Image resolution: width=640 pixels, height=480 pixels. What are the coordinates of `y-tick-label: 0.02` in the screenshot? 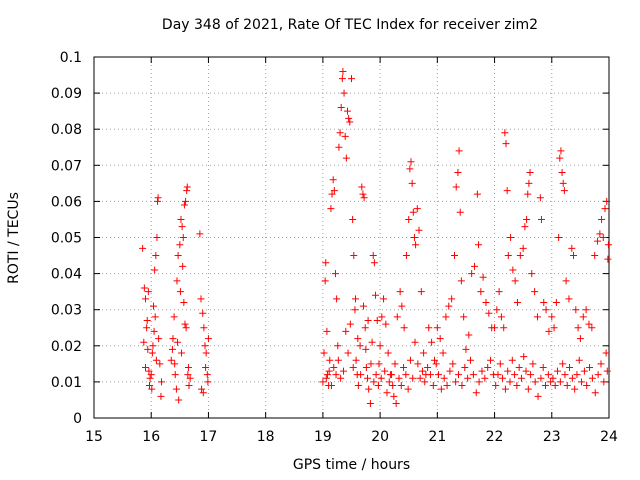 It's located at (66, 347).